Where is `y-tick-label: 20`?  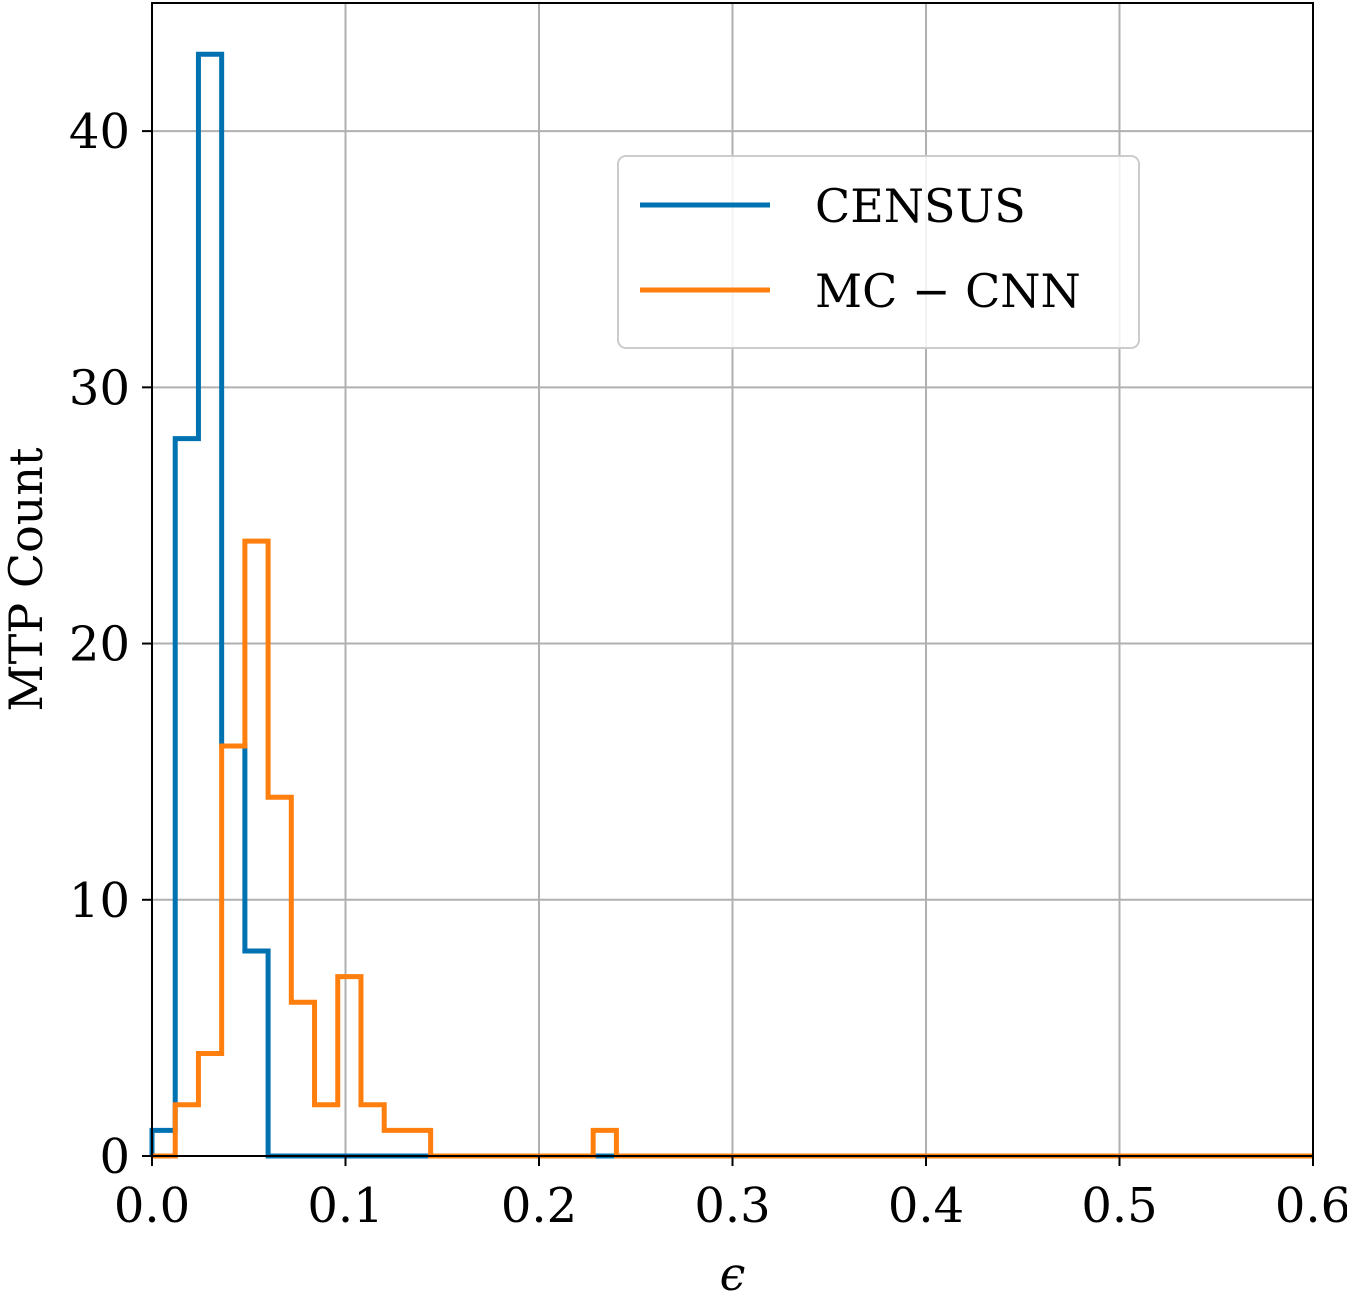
y-tick-label: 20 is located at coordinates (99, 645).